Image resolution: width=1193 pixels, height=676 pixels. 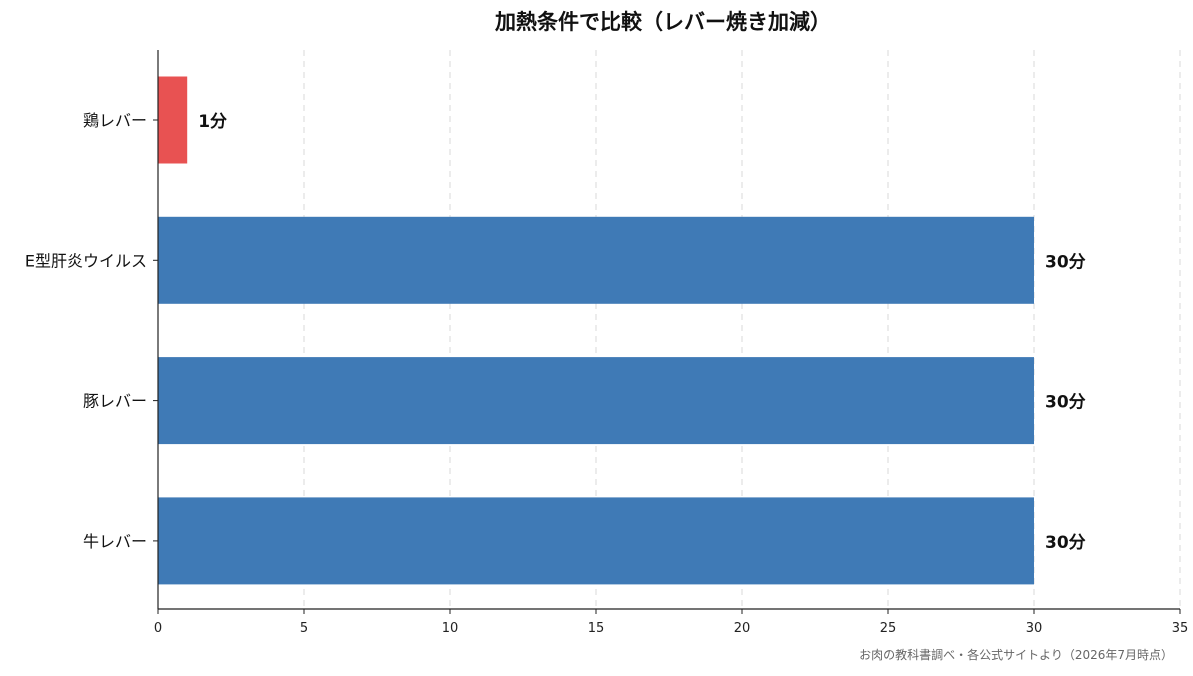 What do you see at coordinates (304, 628) in the screenshot?
I see `x-tick-label-1: 5` at bounding box center [304, 628].